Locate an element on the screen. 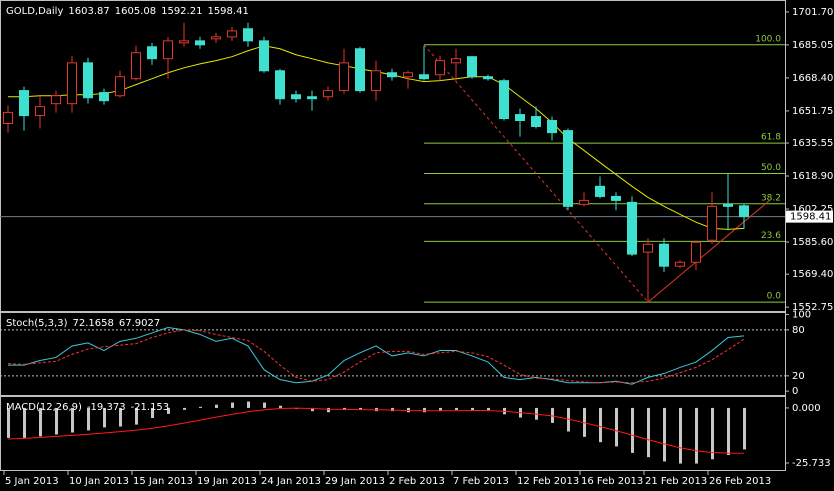 The width and height of the screenshot is (834, 491). indicator-name: GOLD,Daily is located at coordinates (34, 11).